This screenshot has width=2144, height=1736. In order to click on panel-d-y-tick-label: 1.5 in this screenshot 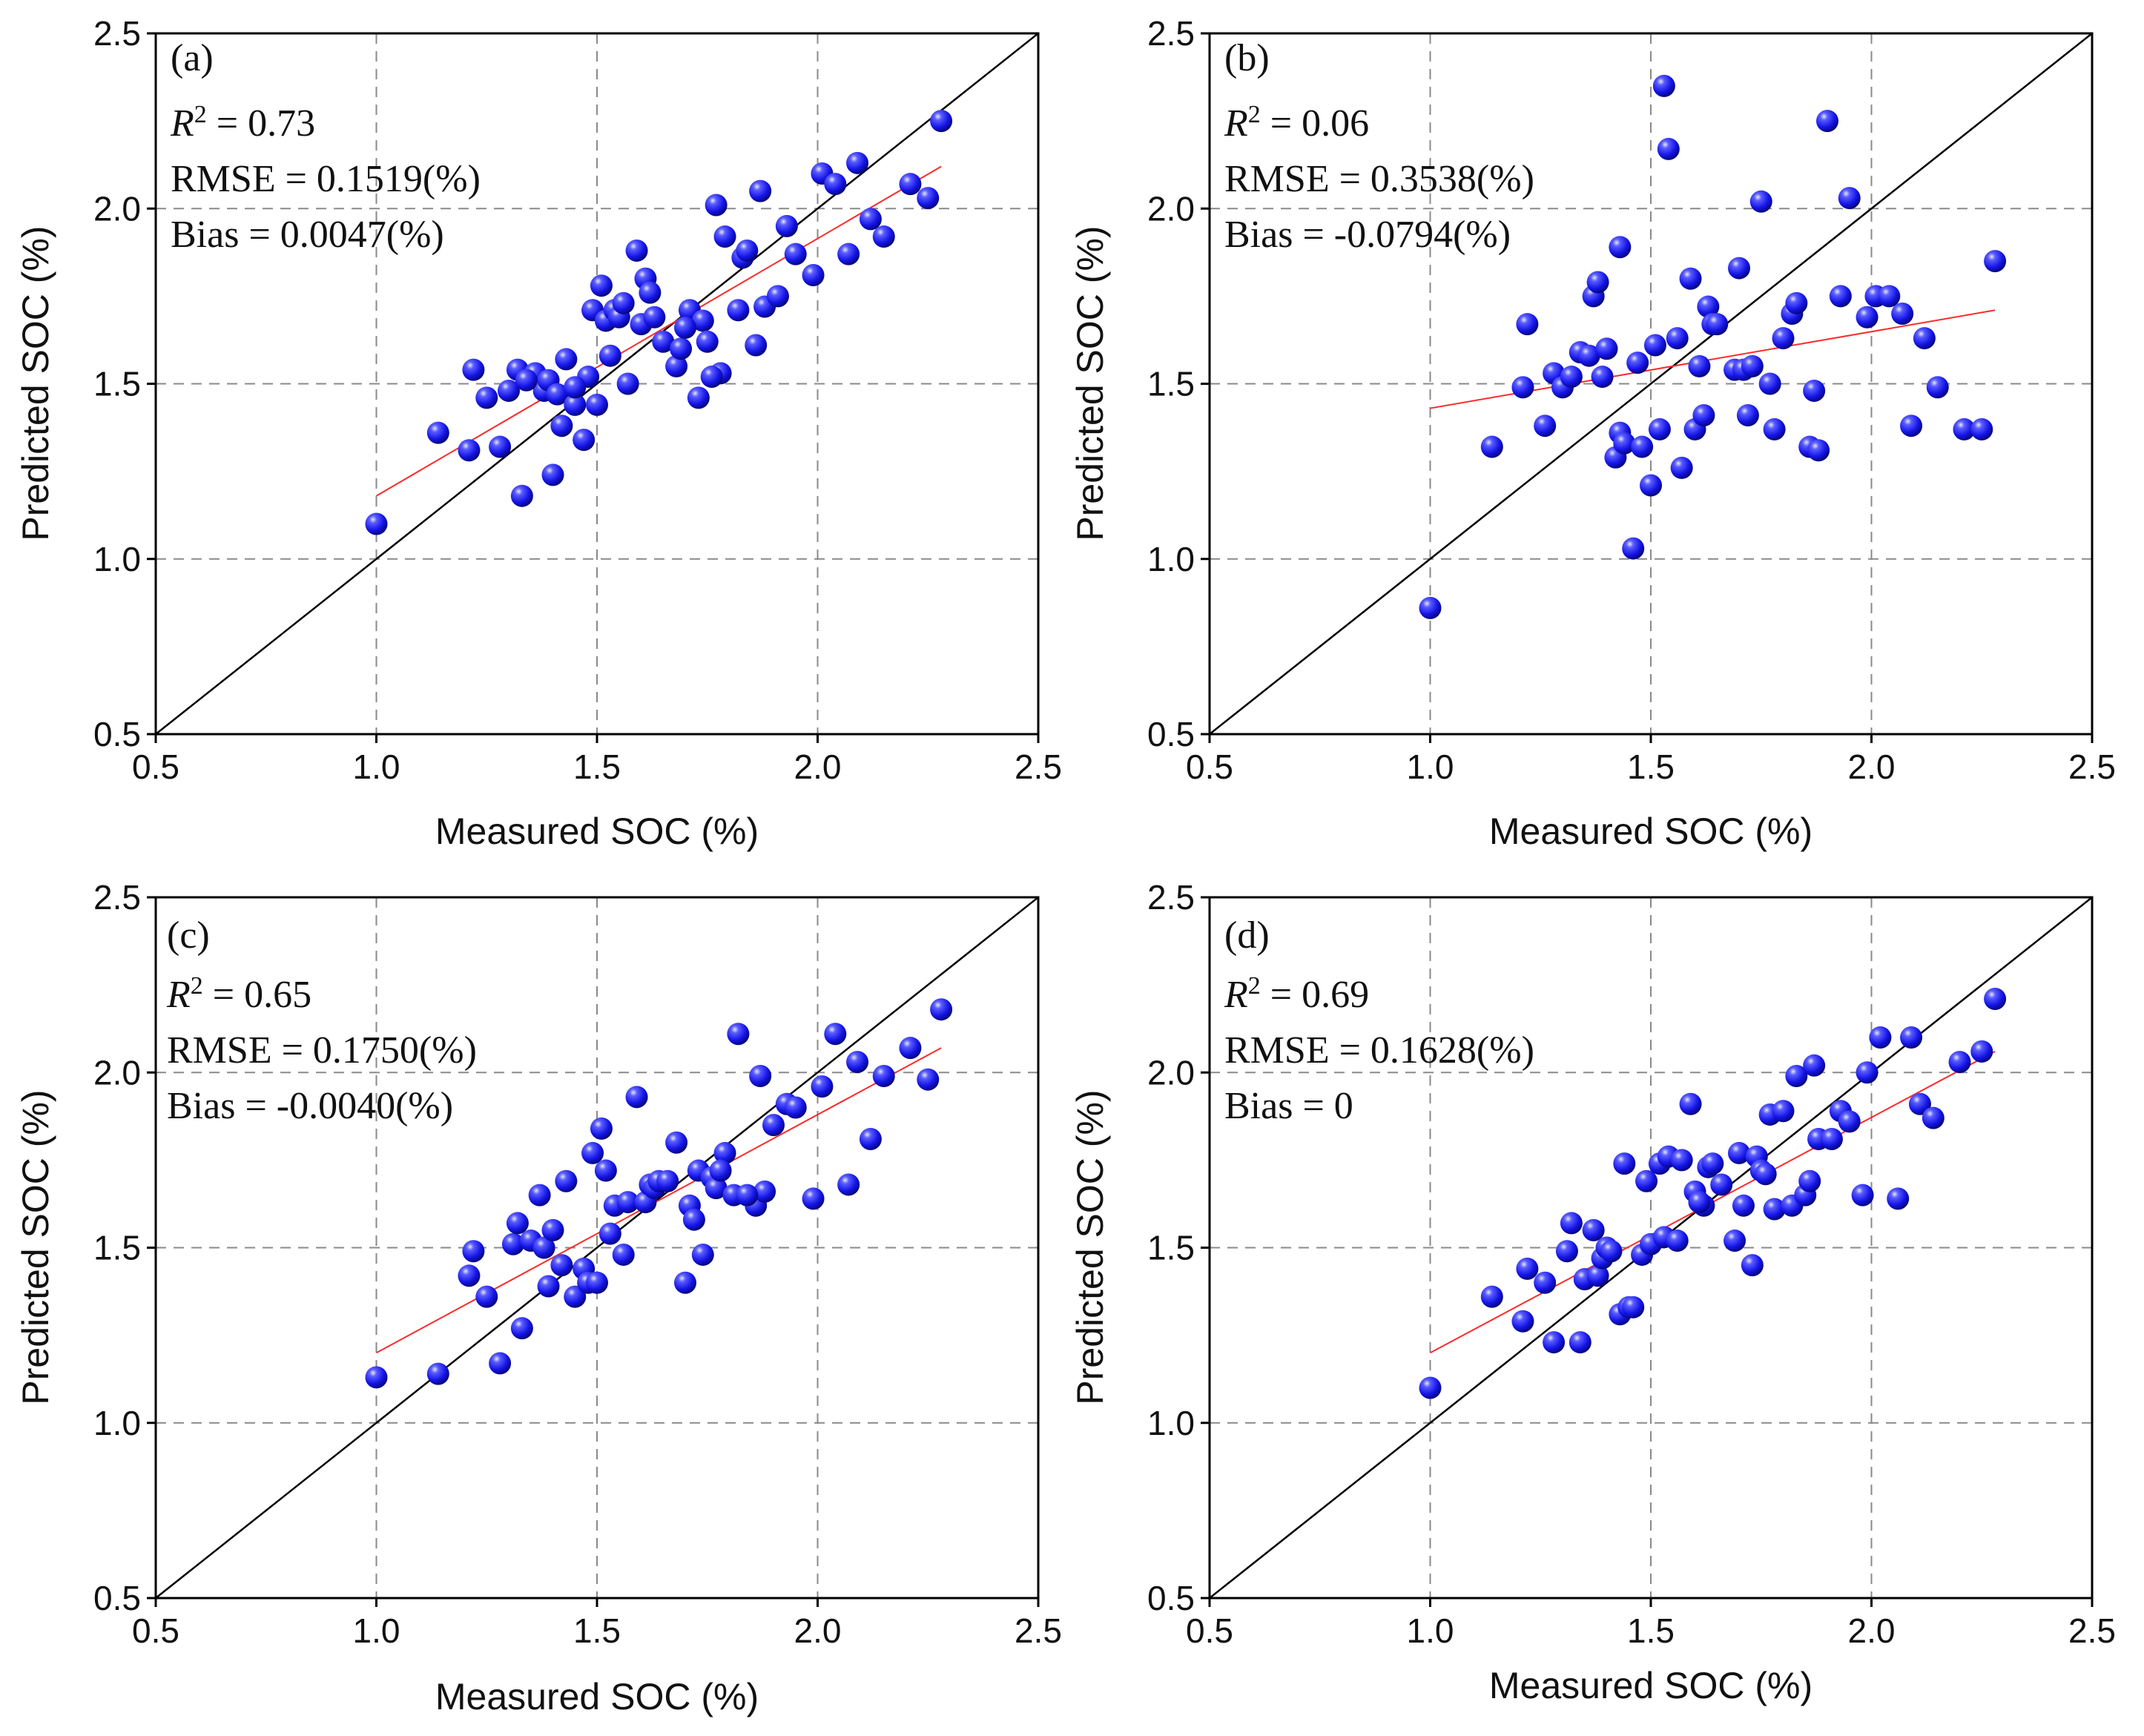, I will do `click(1171, 1248)`.